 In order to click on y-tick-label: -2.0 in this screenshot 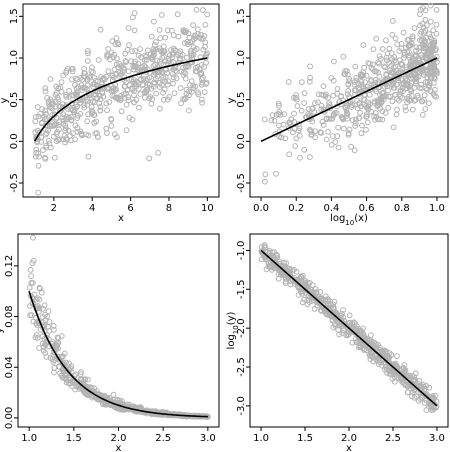, I will do `click(241, 328)`.